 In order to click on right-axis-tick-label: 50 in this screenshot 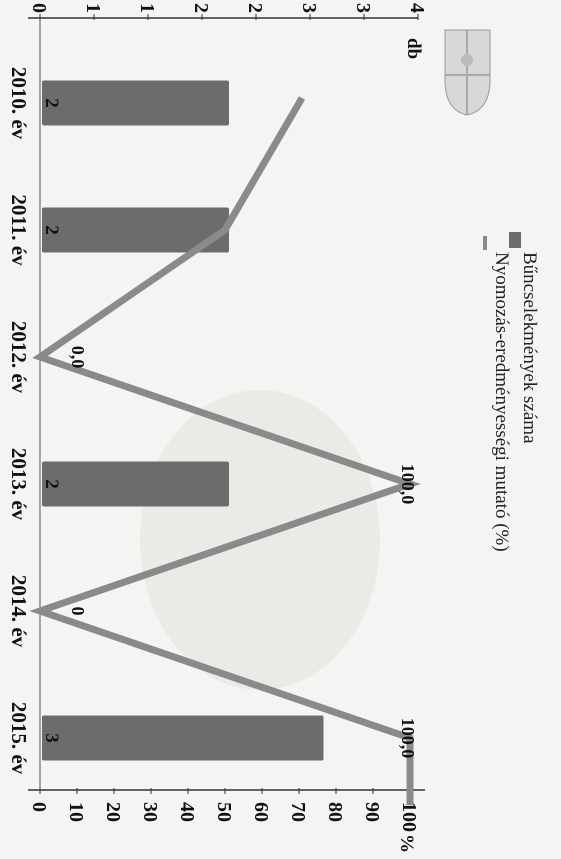, I will do `click(224, 812)`.